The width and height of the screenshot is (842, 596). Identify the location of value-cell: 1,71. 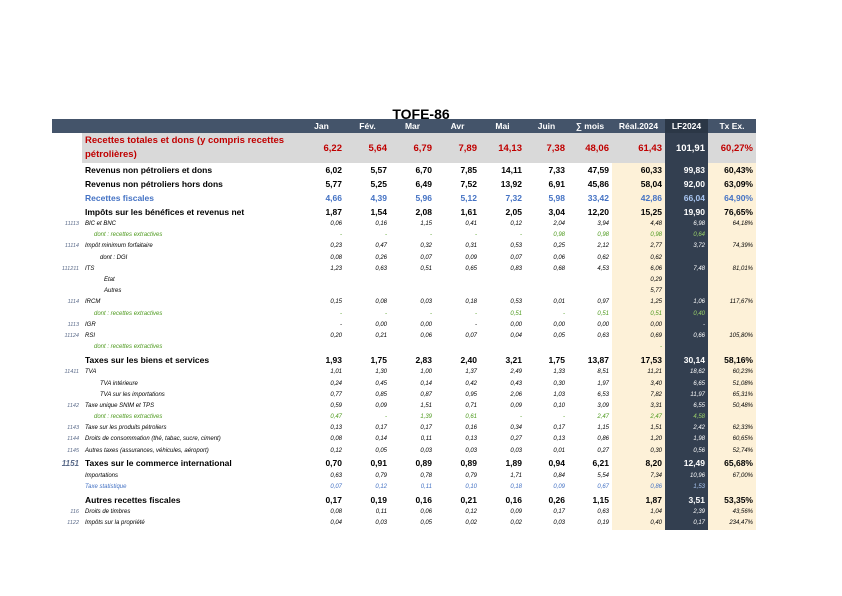
(516, 475).